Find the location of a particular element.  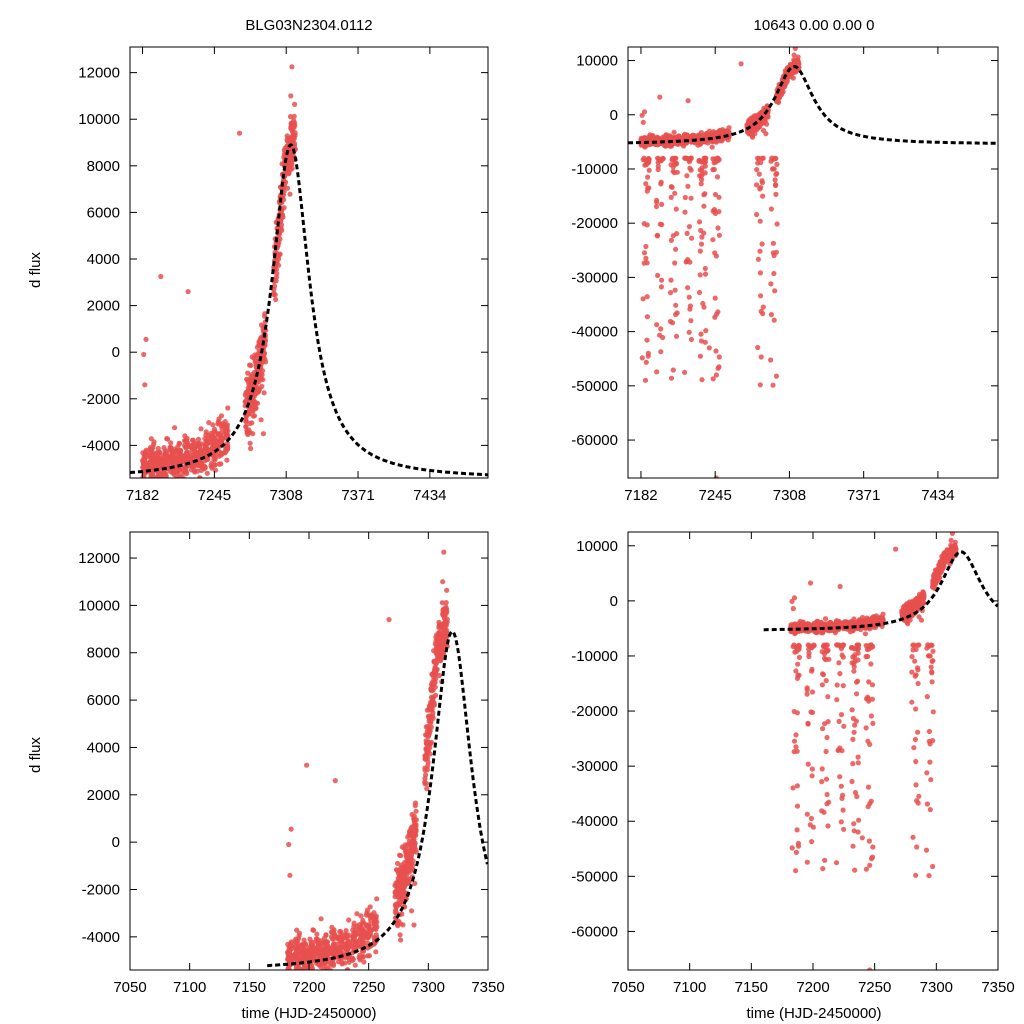

y-tick-label: 0 is located at coordinates (116, 352).